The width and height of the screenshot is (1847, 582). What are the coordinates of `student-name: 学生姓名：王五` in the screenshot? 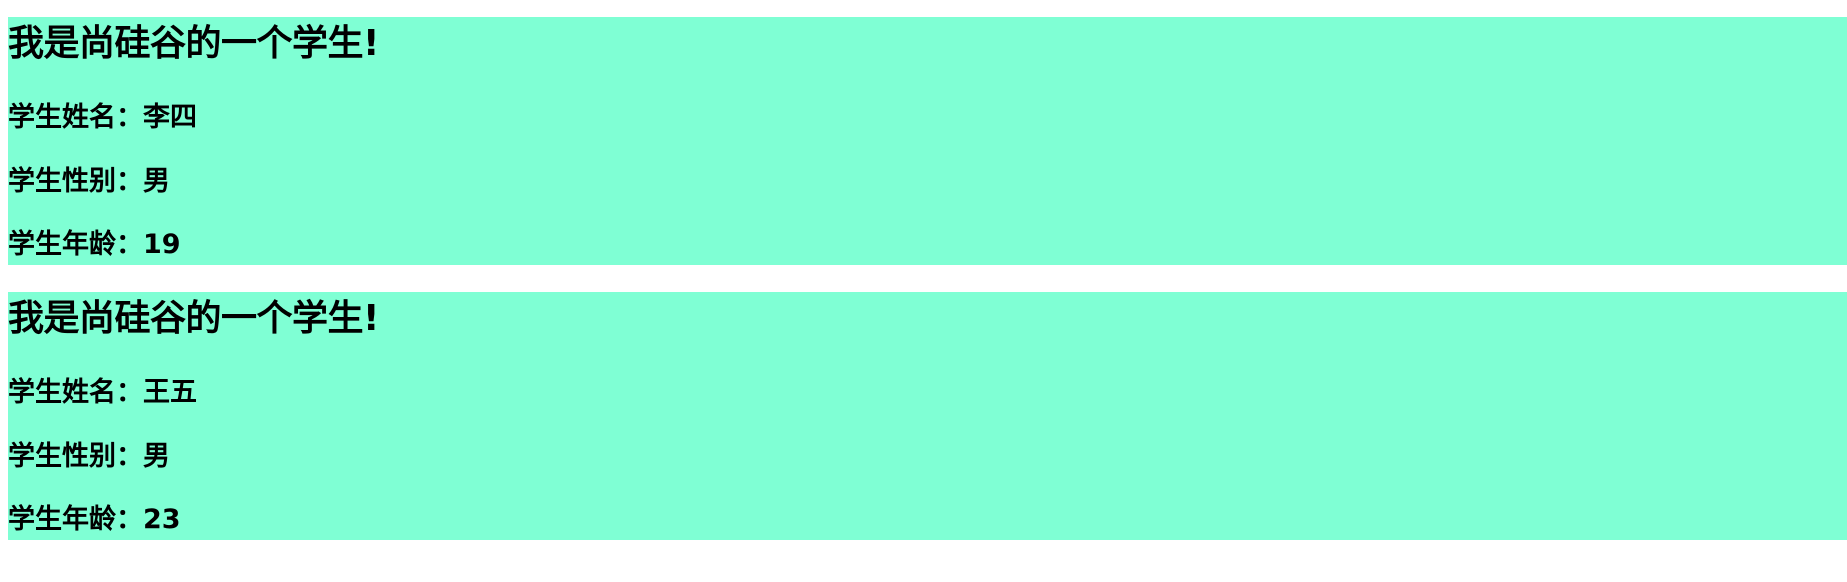 It's located at (102, 392).